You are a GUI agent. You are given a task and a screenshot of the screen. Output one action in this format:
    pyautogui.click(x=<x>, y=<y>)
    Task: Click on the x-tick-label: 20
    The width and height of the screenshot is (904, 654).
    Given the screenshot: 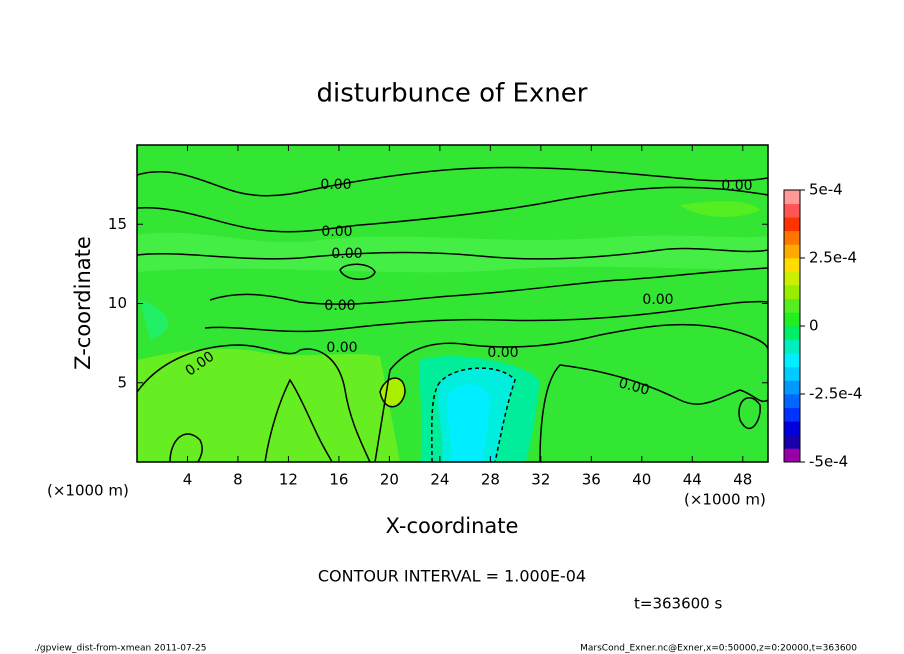 What is the action you would take?
    pyautogui.click(x=389, y=480)
    